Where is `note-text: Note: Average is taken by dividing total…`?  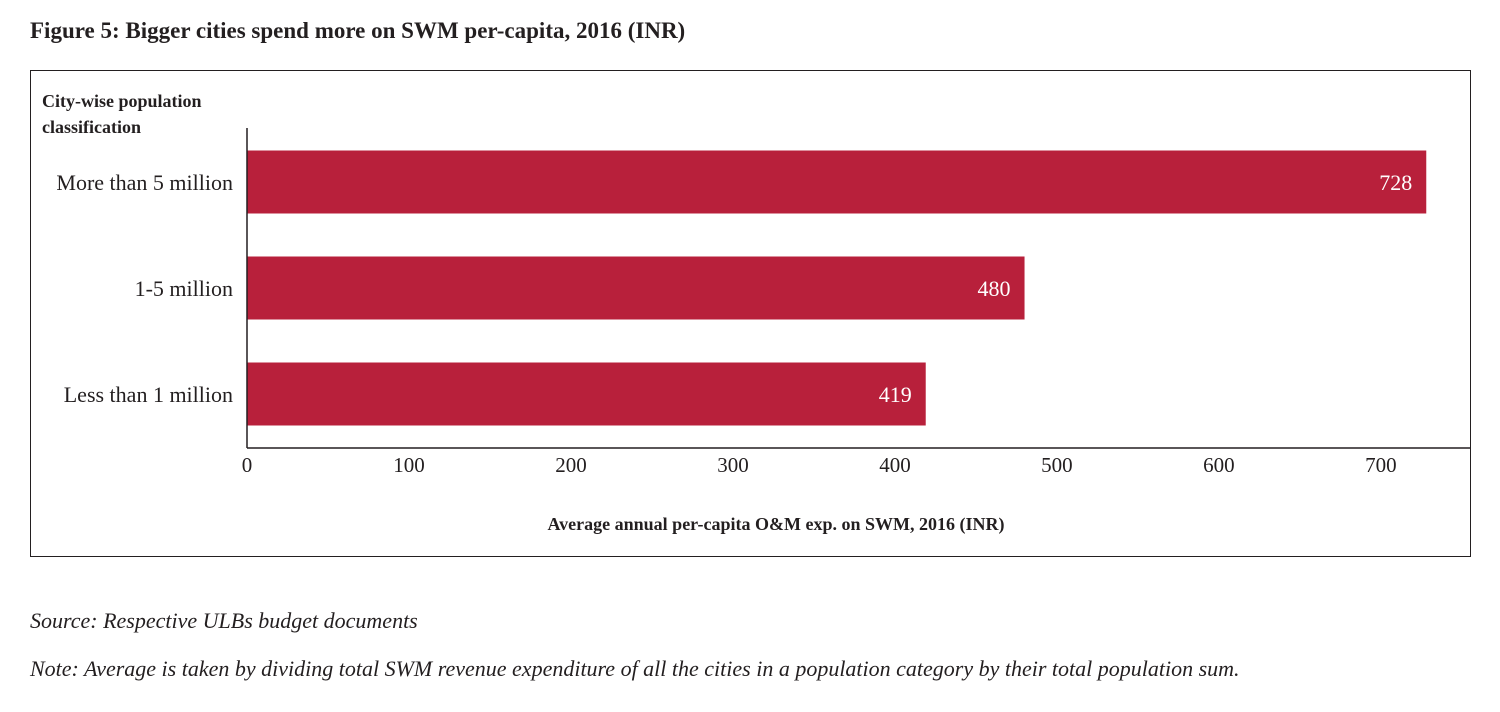
note-text: Note: Average is taken by dividing total… is located at coordinates (635, 668).